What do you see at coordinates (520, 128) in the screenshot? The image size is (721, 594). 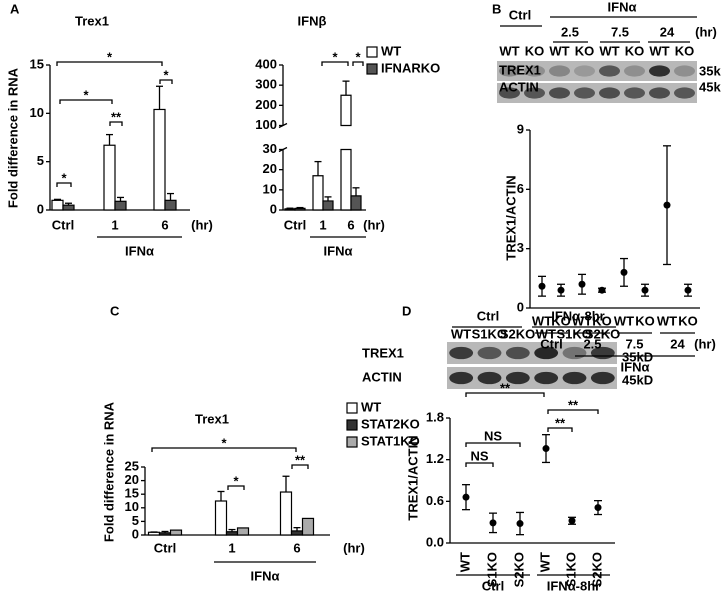 I see `y-tick-label: 9` at bounding box center [520, 128].